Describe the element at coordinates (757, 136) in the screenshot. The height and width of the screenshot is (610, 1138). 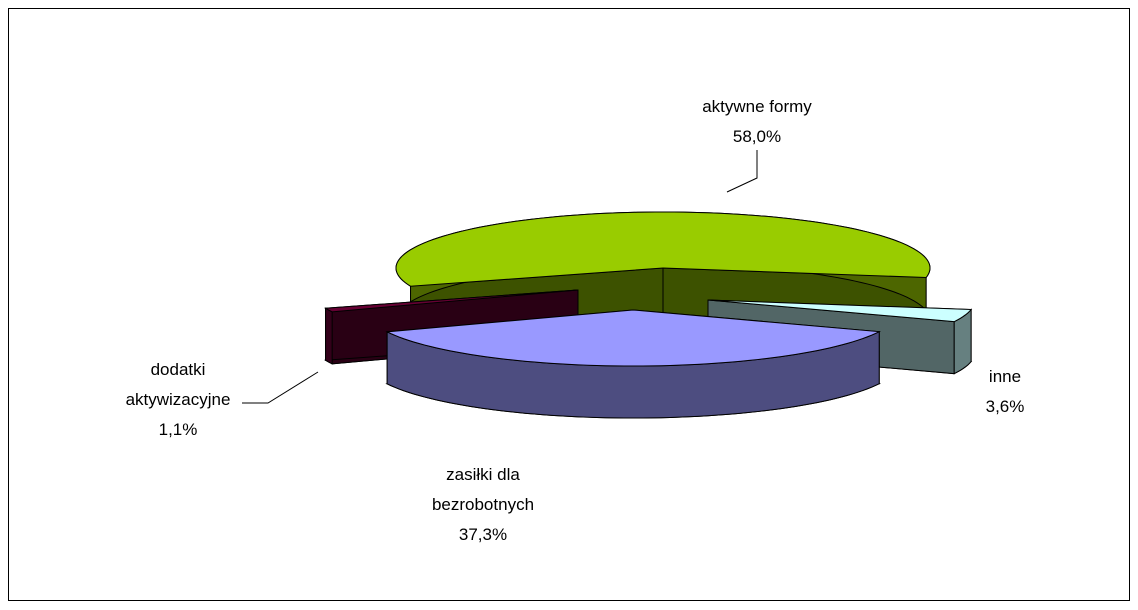
I see `value-label: 58,0%` at that location.